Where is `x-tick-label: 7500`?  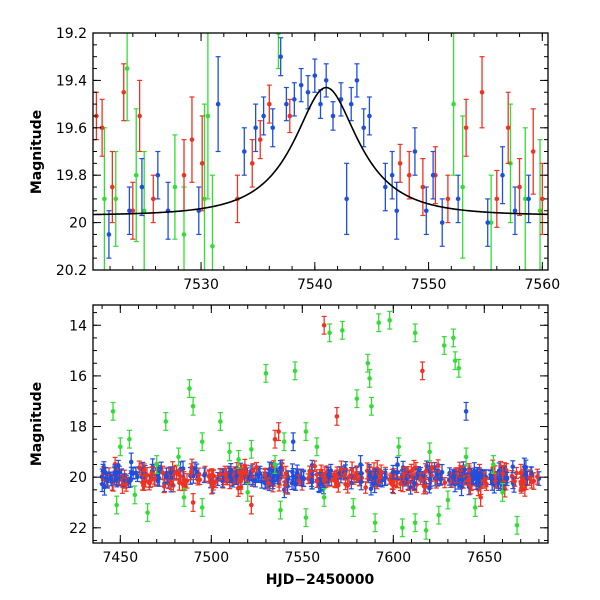 x-tick-label: 7500 is located at coordinates (211, 558).